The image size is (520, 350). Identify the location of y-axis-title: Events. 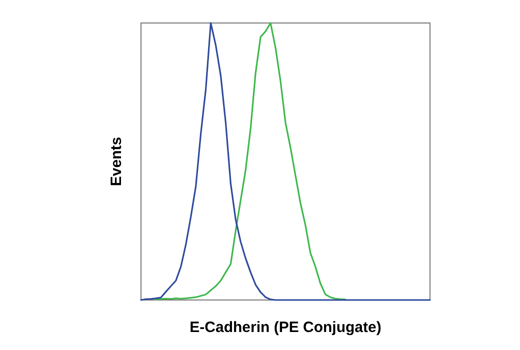
(116, 161).